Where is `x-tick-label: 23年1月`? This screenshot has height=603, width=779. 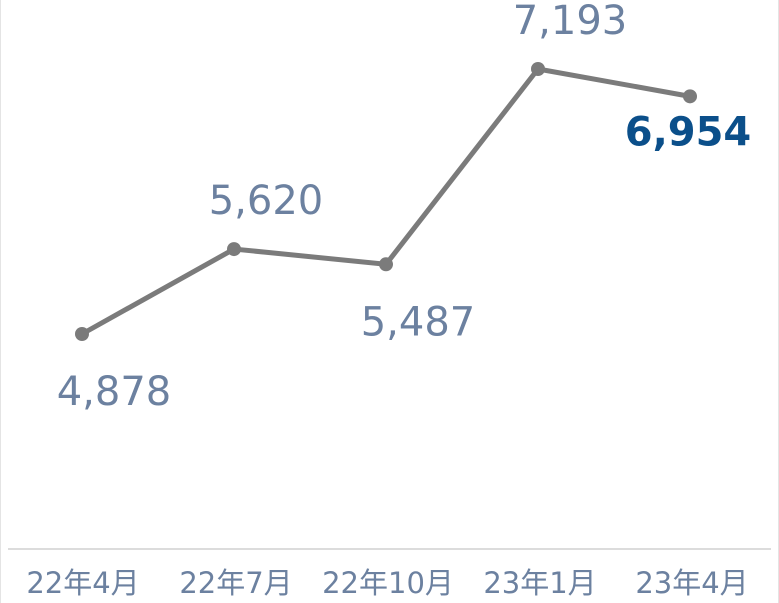
x-tick-label: 23年1月 is located at coordinates (539, 583).